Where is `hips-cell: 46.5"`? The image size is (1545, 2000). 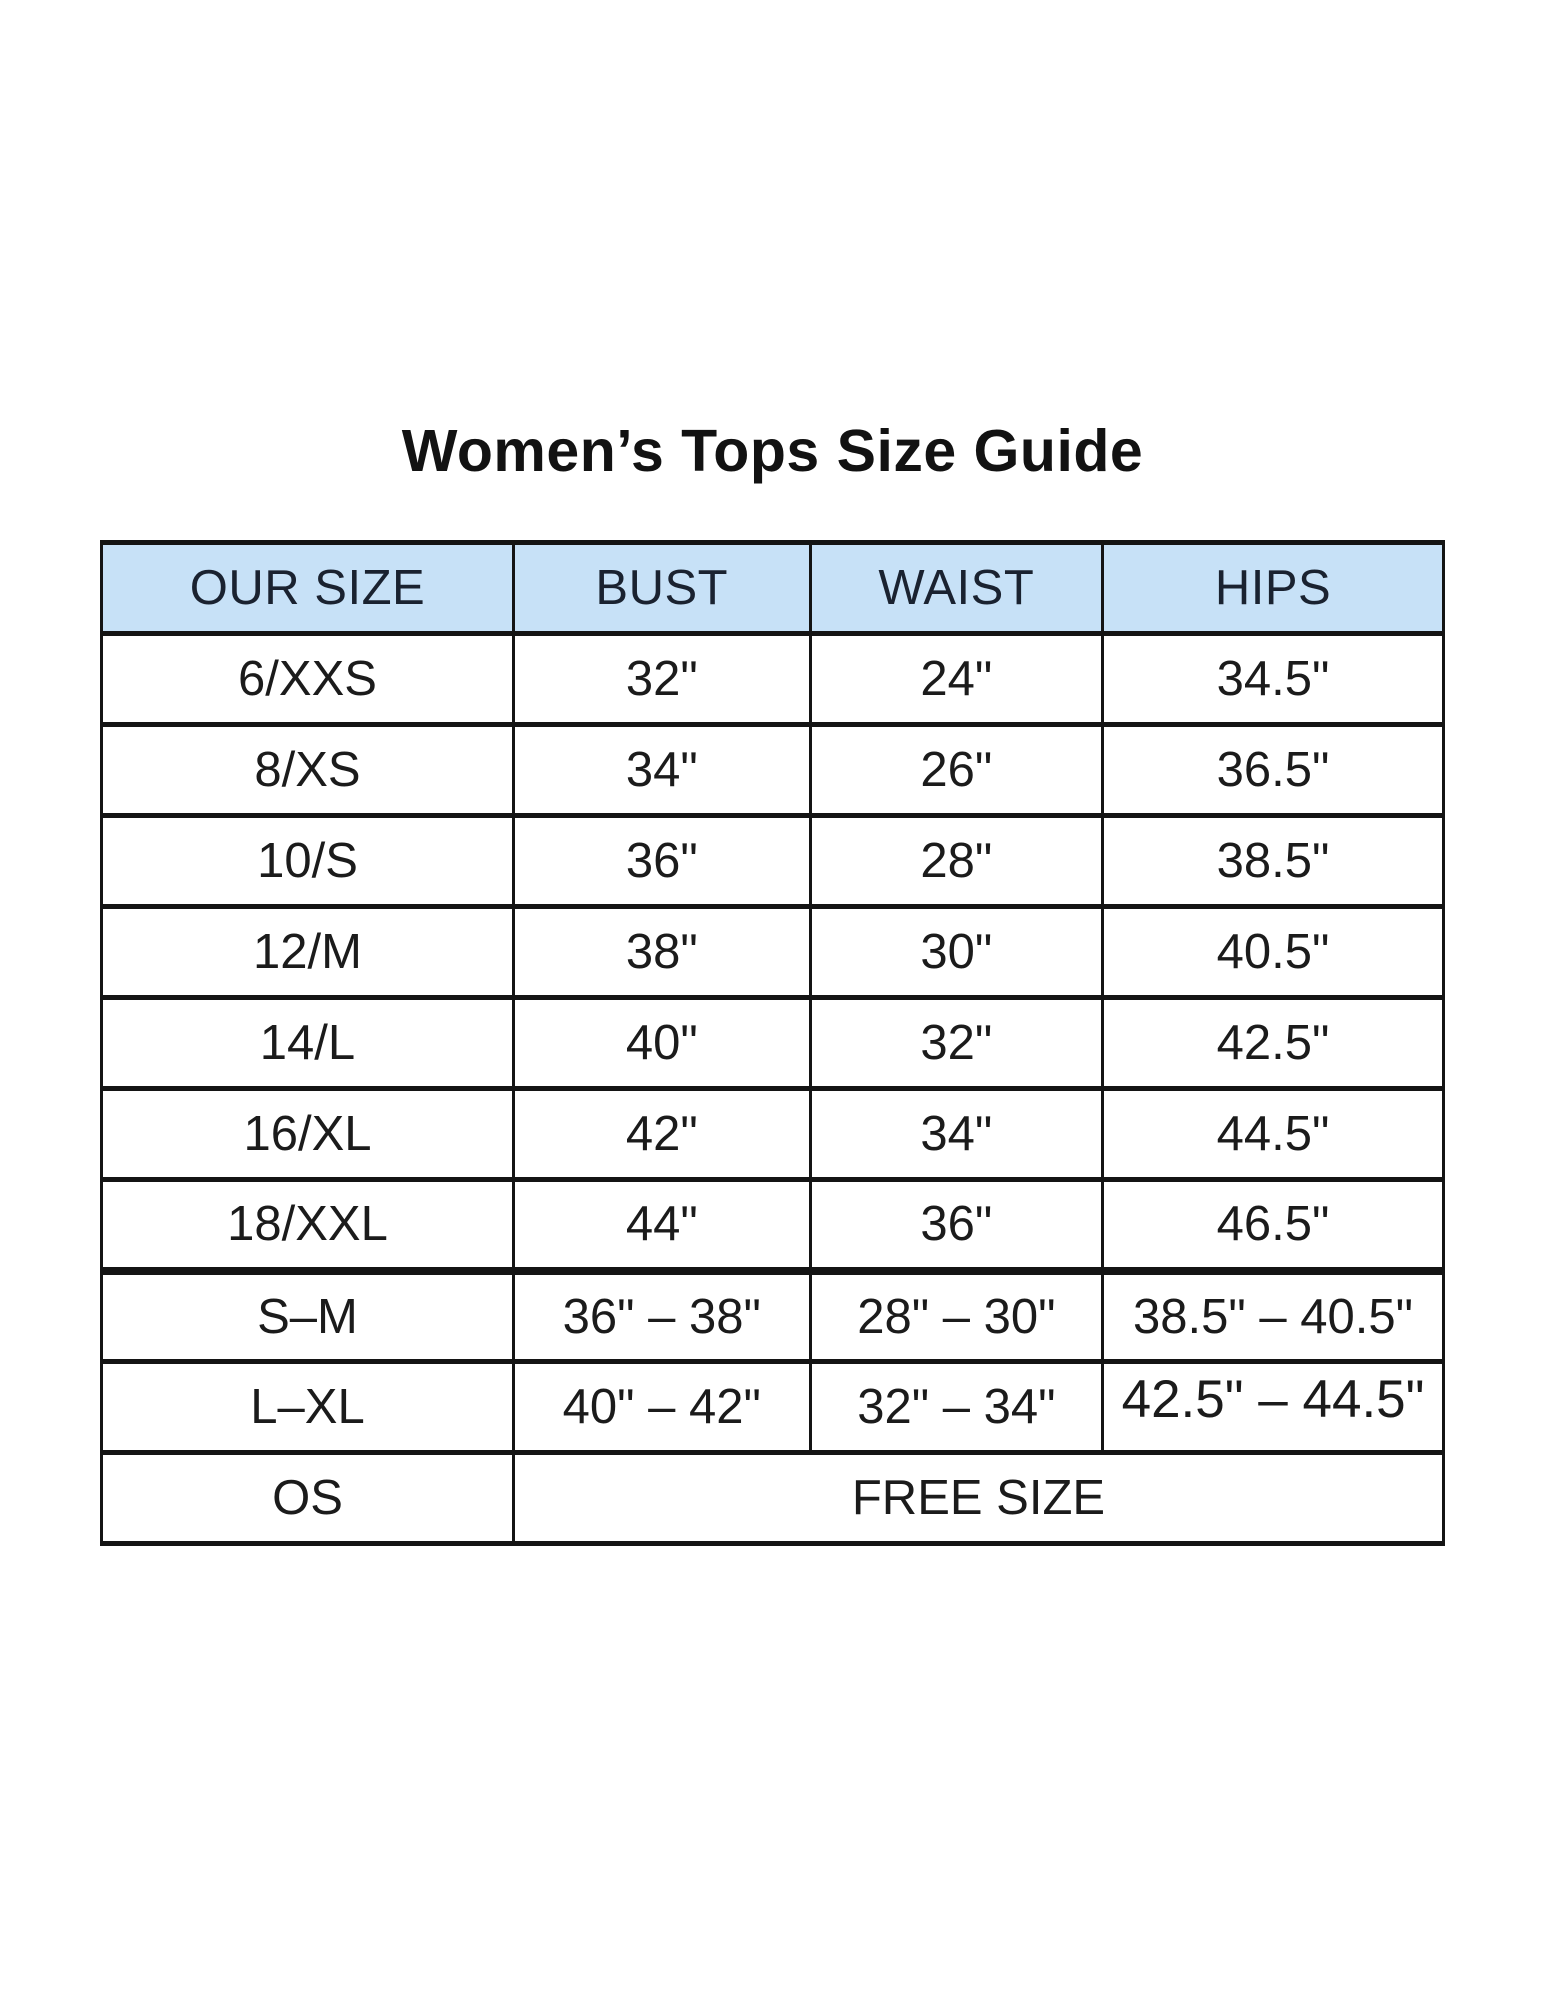
hips-cell: 46.5" is located at coordinates (1273, 1225).